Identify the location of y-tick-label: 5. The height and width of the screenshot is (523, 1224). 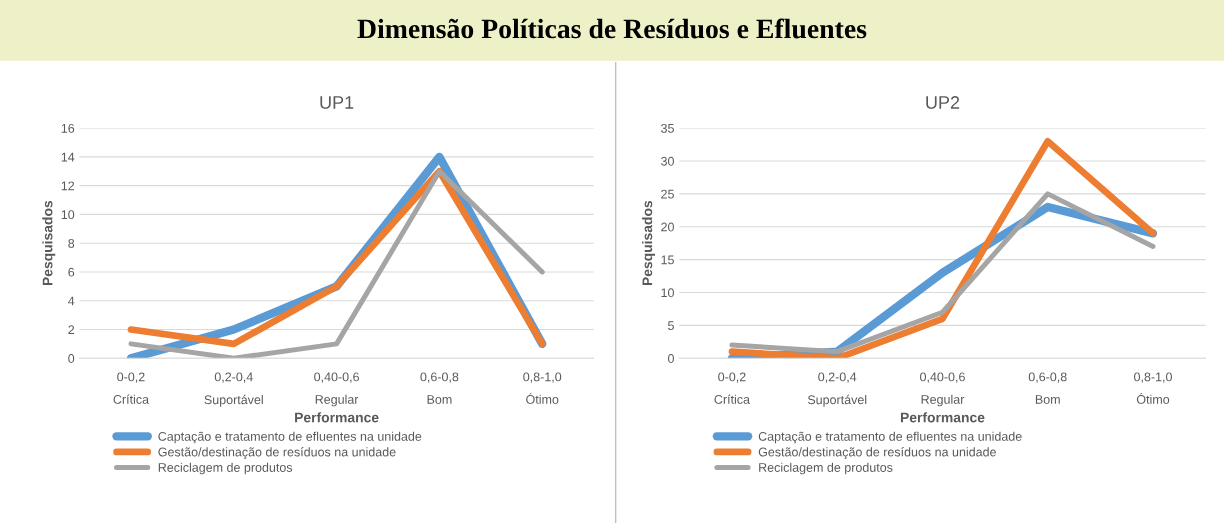
(671, 326).